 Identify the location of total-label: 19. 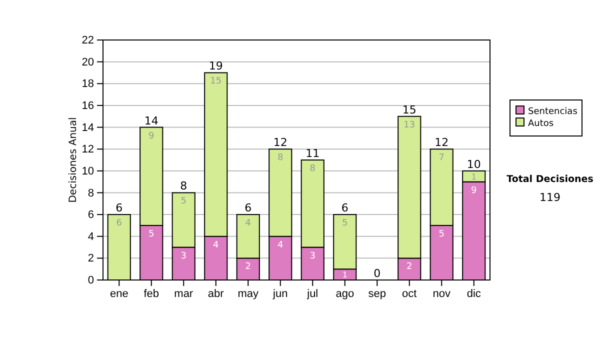
(215, 66).